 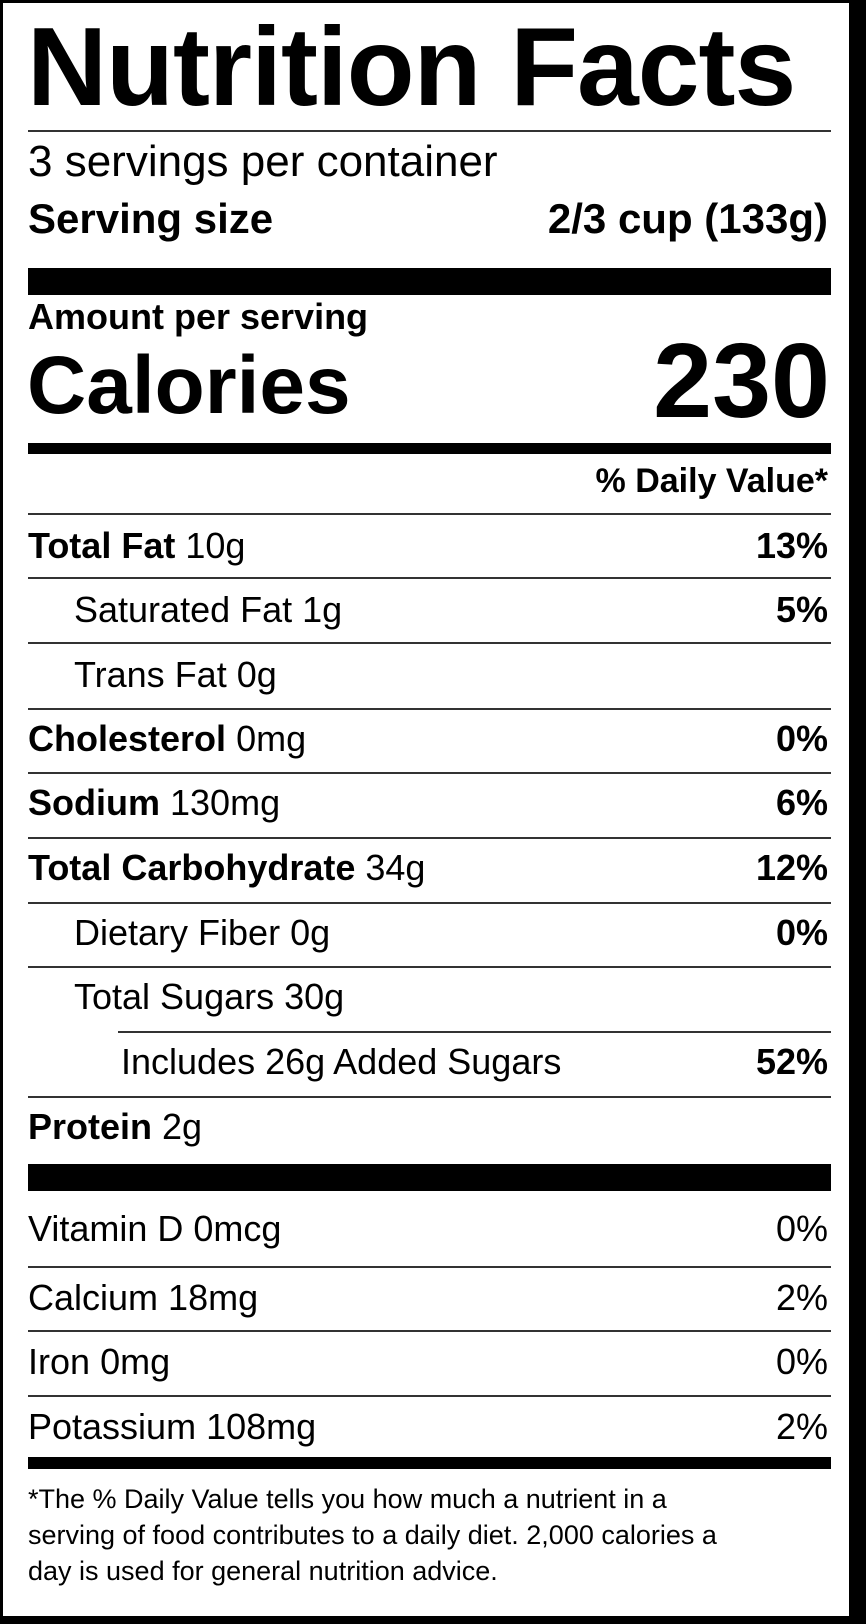 What do you see at coordinates (150, 674) in the screenshot?
I see `nutrient-name: Trans Fat` at bounding box center [150, 674].